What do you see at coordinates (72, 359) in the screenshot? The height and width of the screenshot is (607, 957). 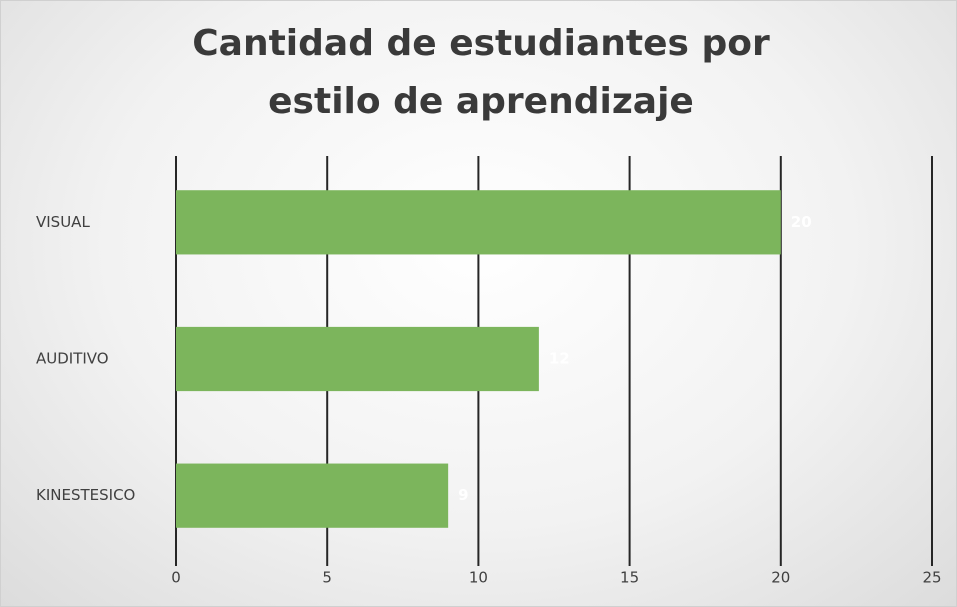 I see `y-tick-label: AUDITIVO` at bounding box center [72, 359].